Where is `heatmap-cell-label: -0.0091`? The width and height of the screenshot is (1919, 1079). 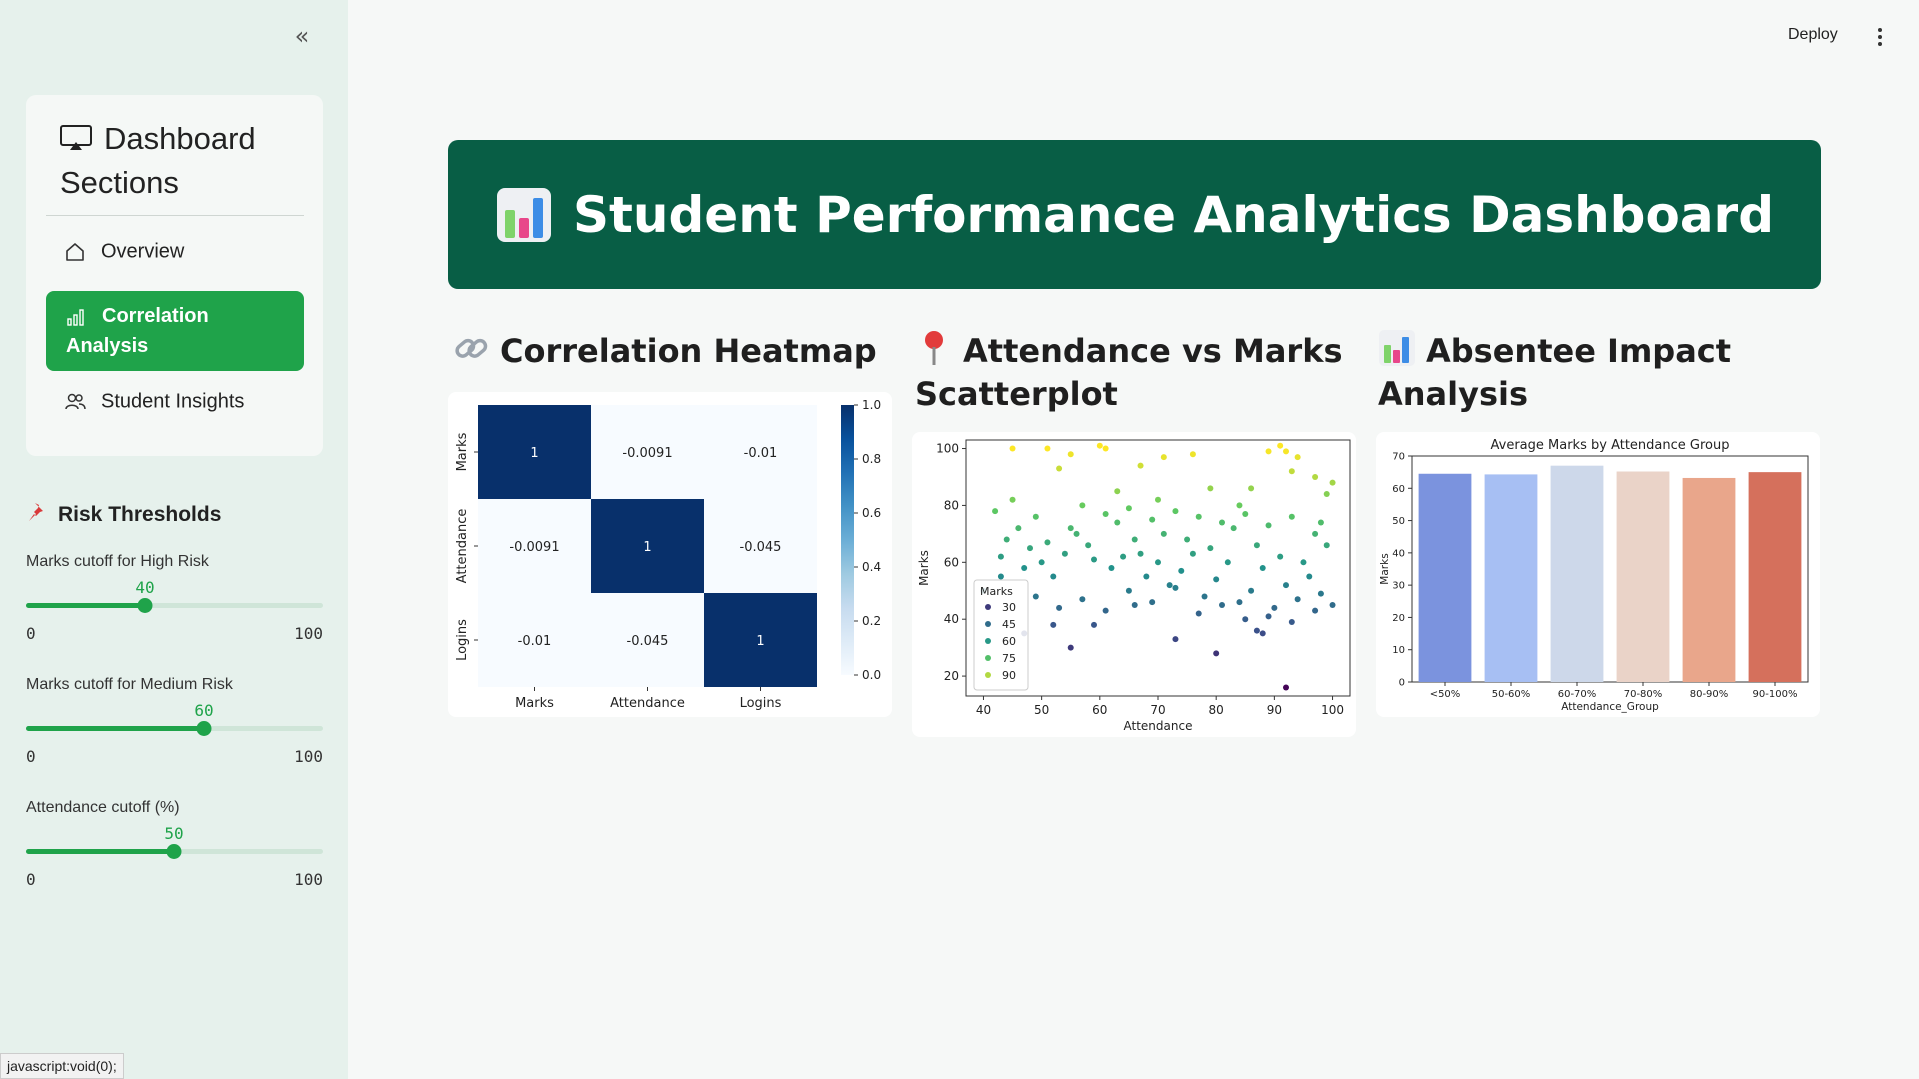
heatmap-cell-label: -0.0091 is located at coordinates (647, 453).